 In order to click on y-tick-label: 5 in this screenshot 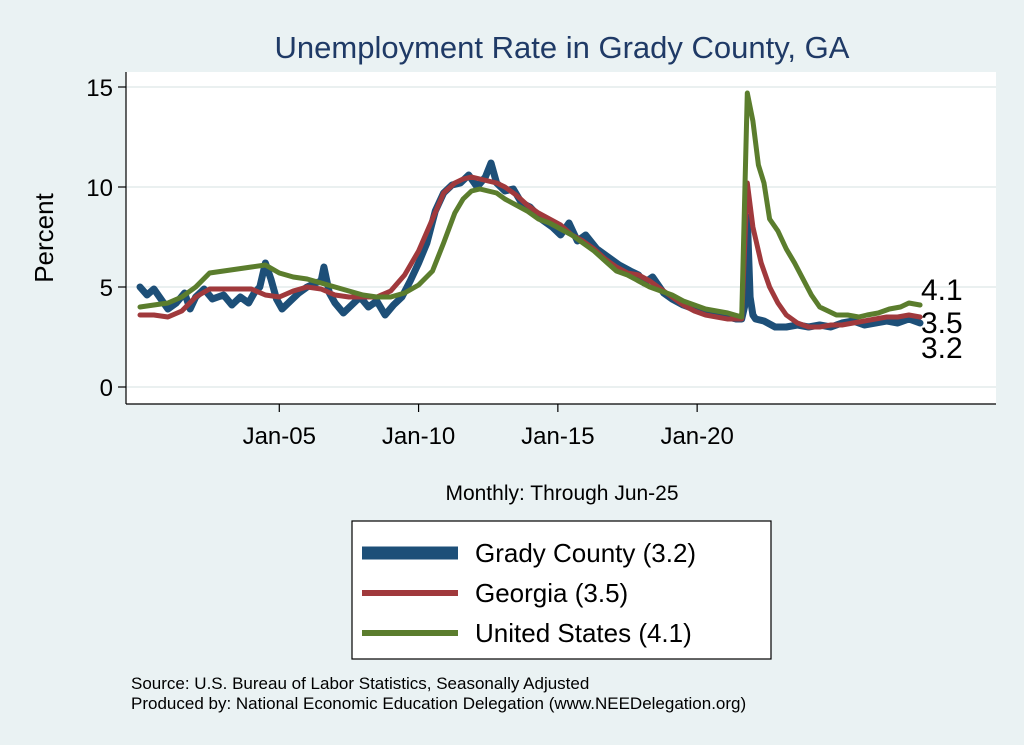, I will do `click(106, 288)`.